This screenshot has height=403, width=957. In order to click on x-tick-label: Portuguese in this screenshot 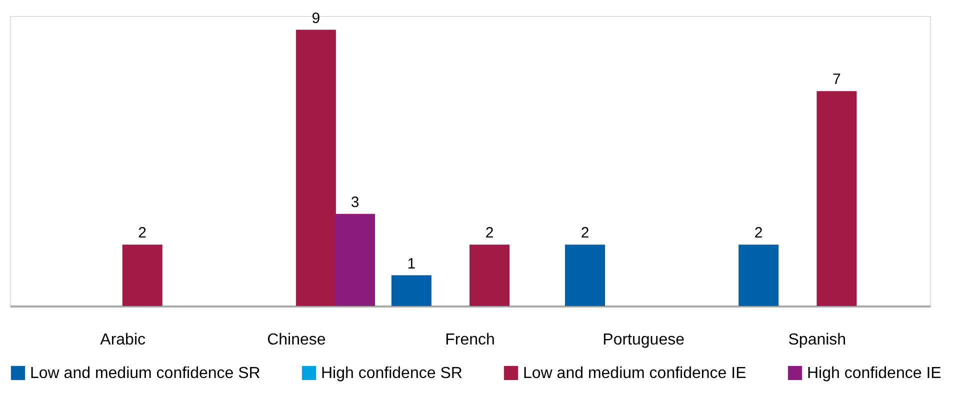, I will do `click(643, 340)`.